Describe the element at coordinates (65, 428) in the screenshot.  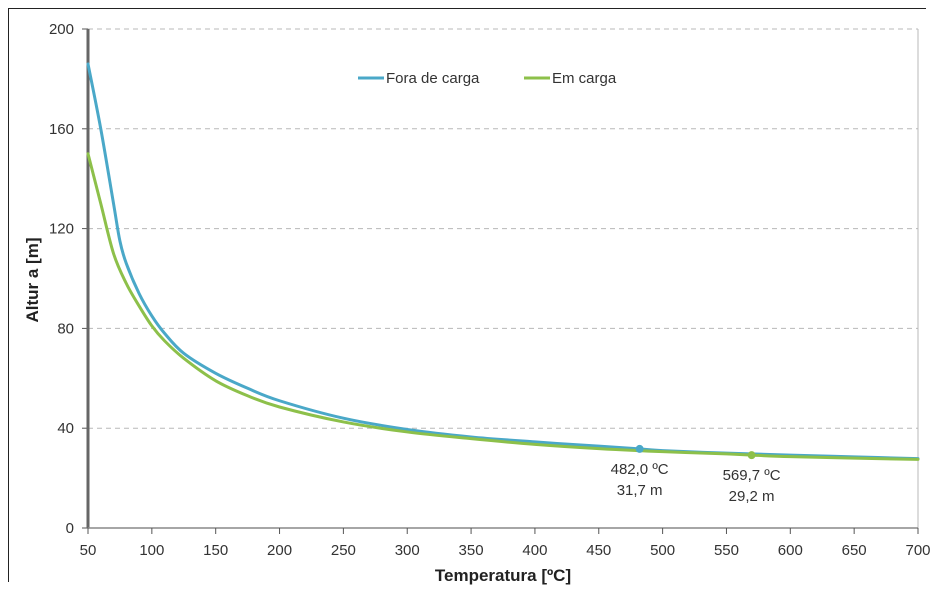
I see `y-tick-label: 40` at that location.